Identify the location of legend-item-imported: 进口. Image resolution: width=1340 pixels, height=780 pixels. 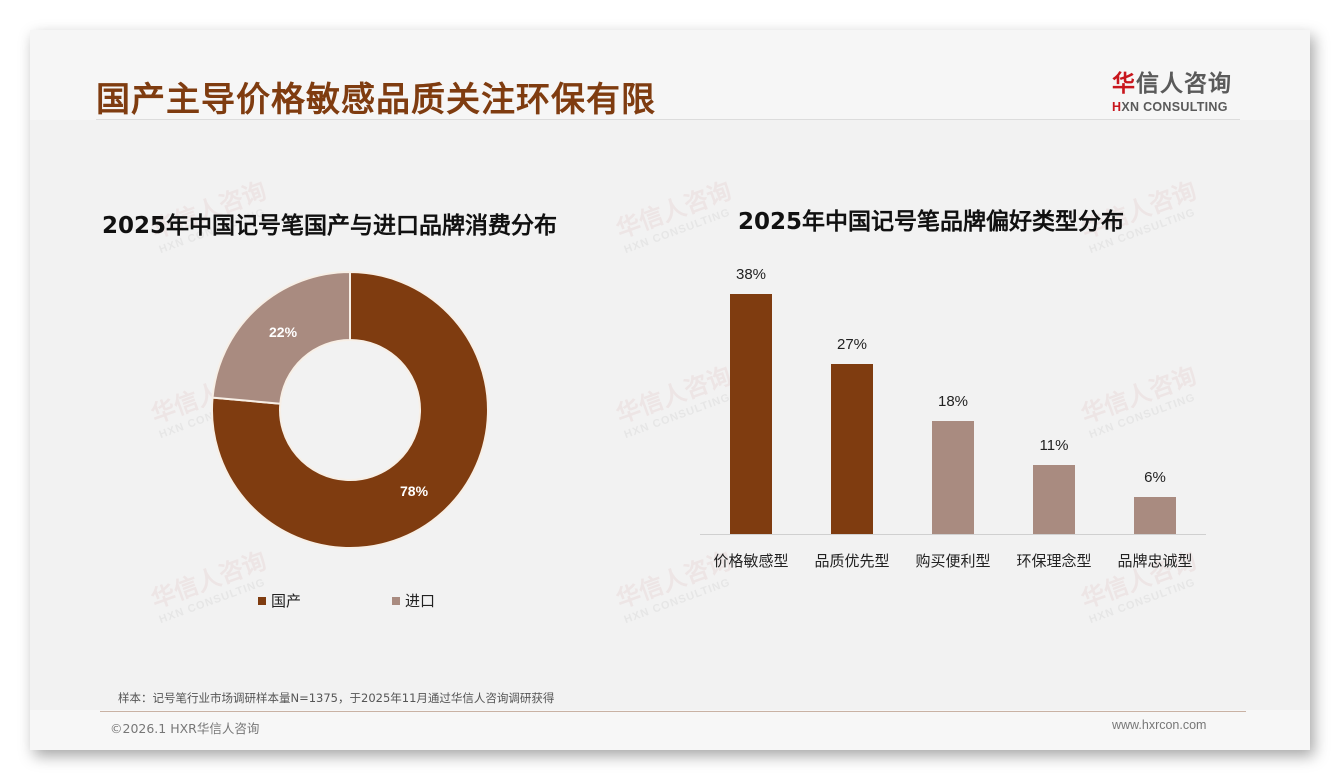
(459, 600).